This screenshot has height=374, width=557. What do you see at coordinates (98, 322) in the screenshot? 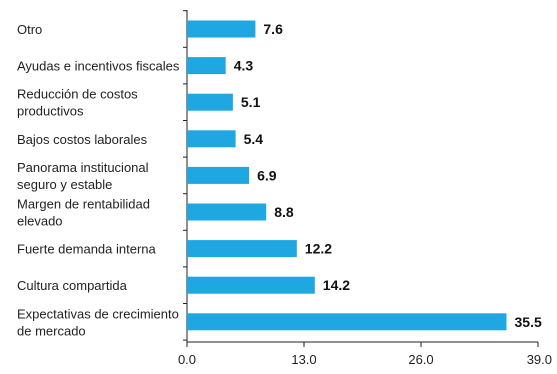
I see `category-label: Expectativas de crecimiento de mercado` at bounding box center [98, 322].